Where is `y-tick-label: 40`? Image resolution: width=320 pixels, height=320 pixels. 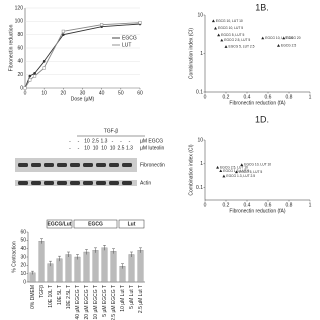 y-tick-label: 40 is located at coordinates (20, 62).